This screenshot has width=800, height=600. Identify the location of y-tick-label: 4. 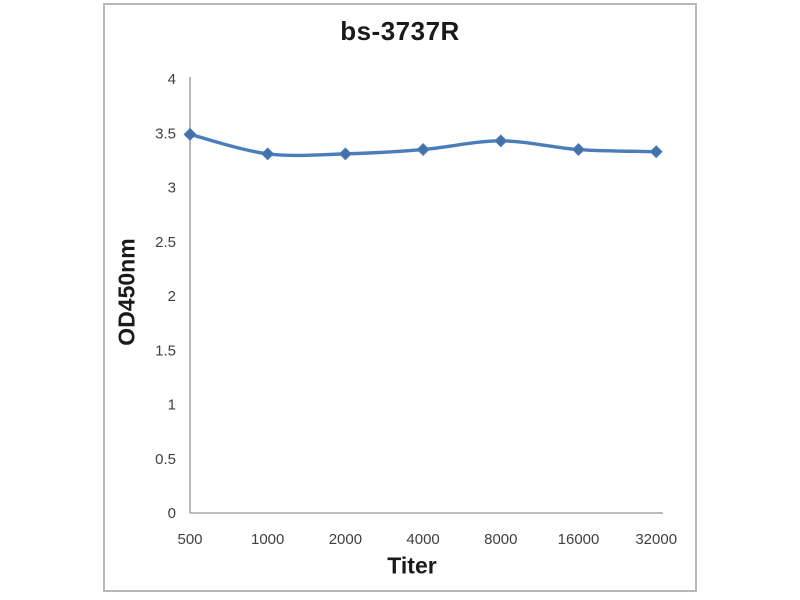
(172, 79).